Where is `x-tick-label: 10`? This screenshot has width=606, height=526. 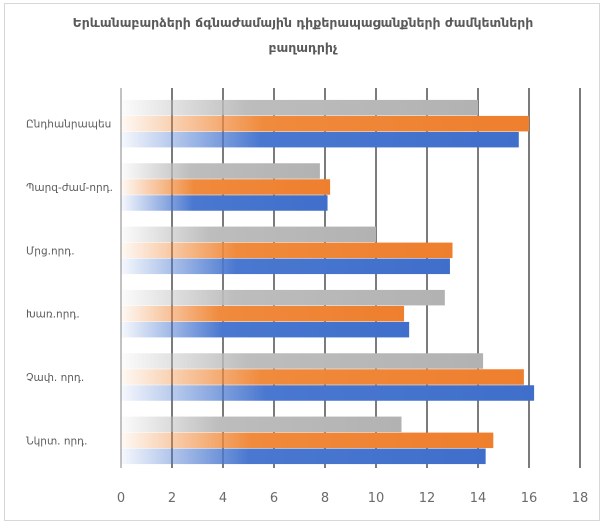
x-tick-label: 10 is located at coordinates (376, 498).